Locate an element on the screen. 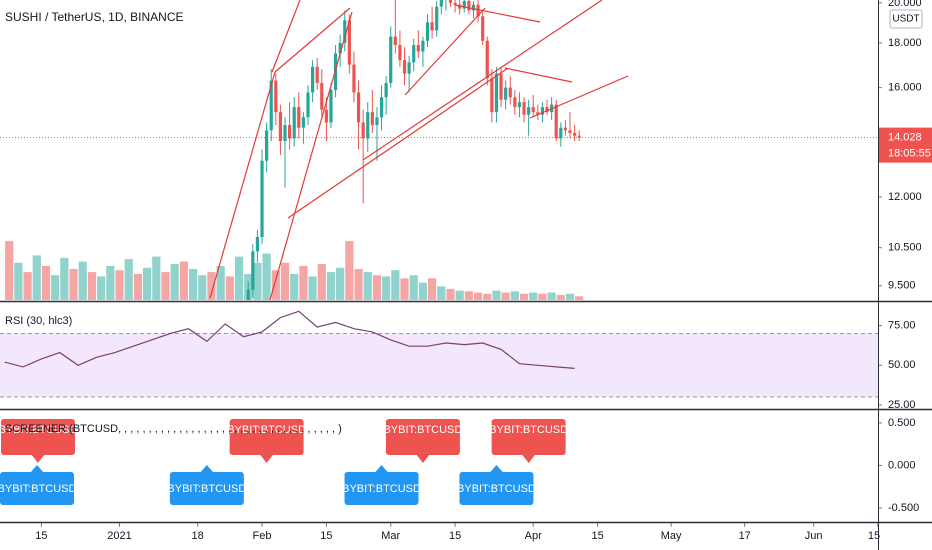  buy-signal-label: BYBIT:BTCUSD is located at coordinates (206, 489).